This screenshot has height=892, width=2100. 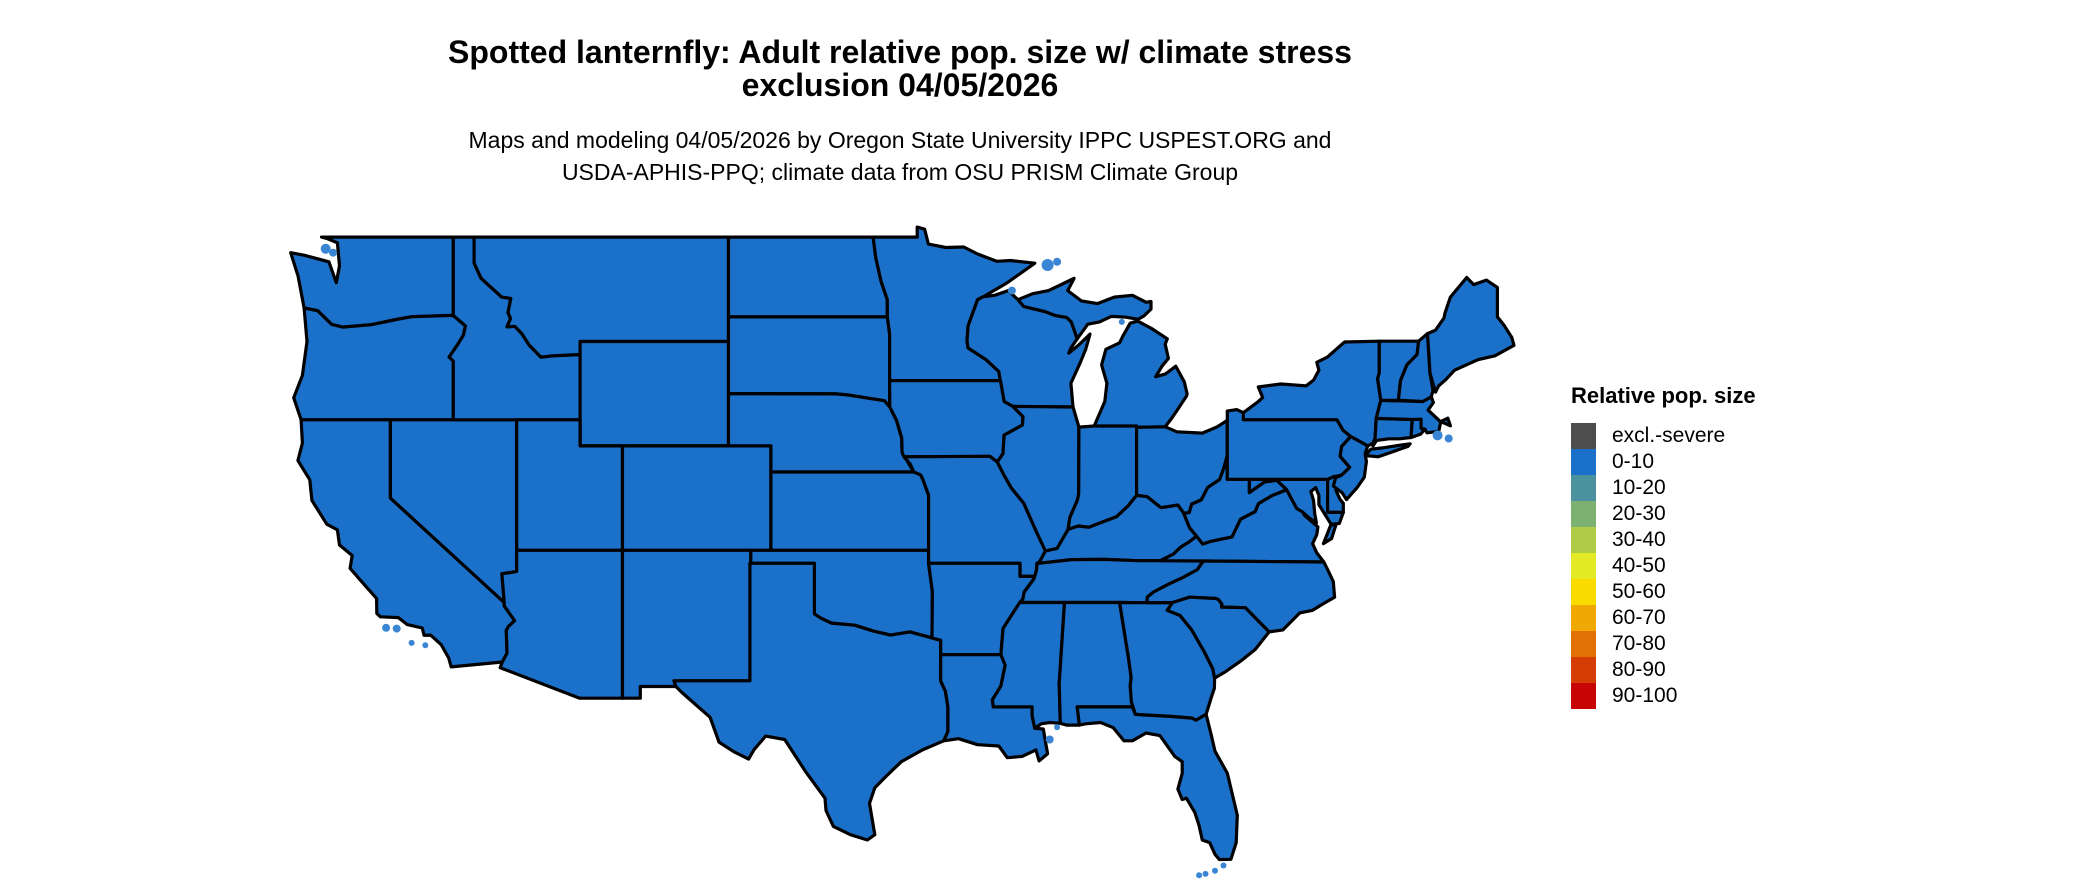 I want to click on legend-item-excl-severe: excl.-severe, so click(x=1663, y=436).